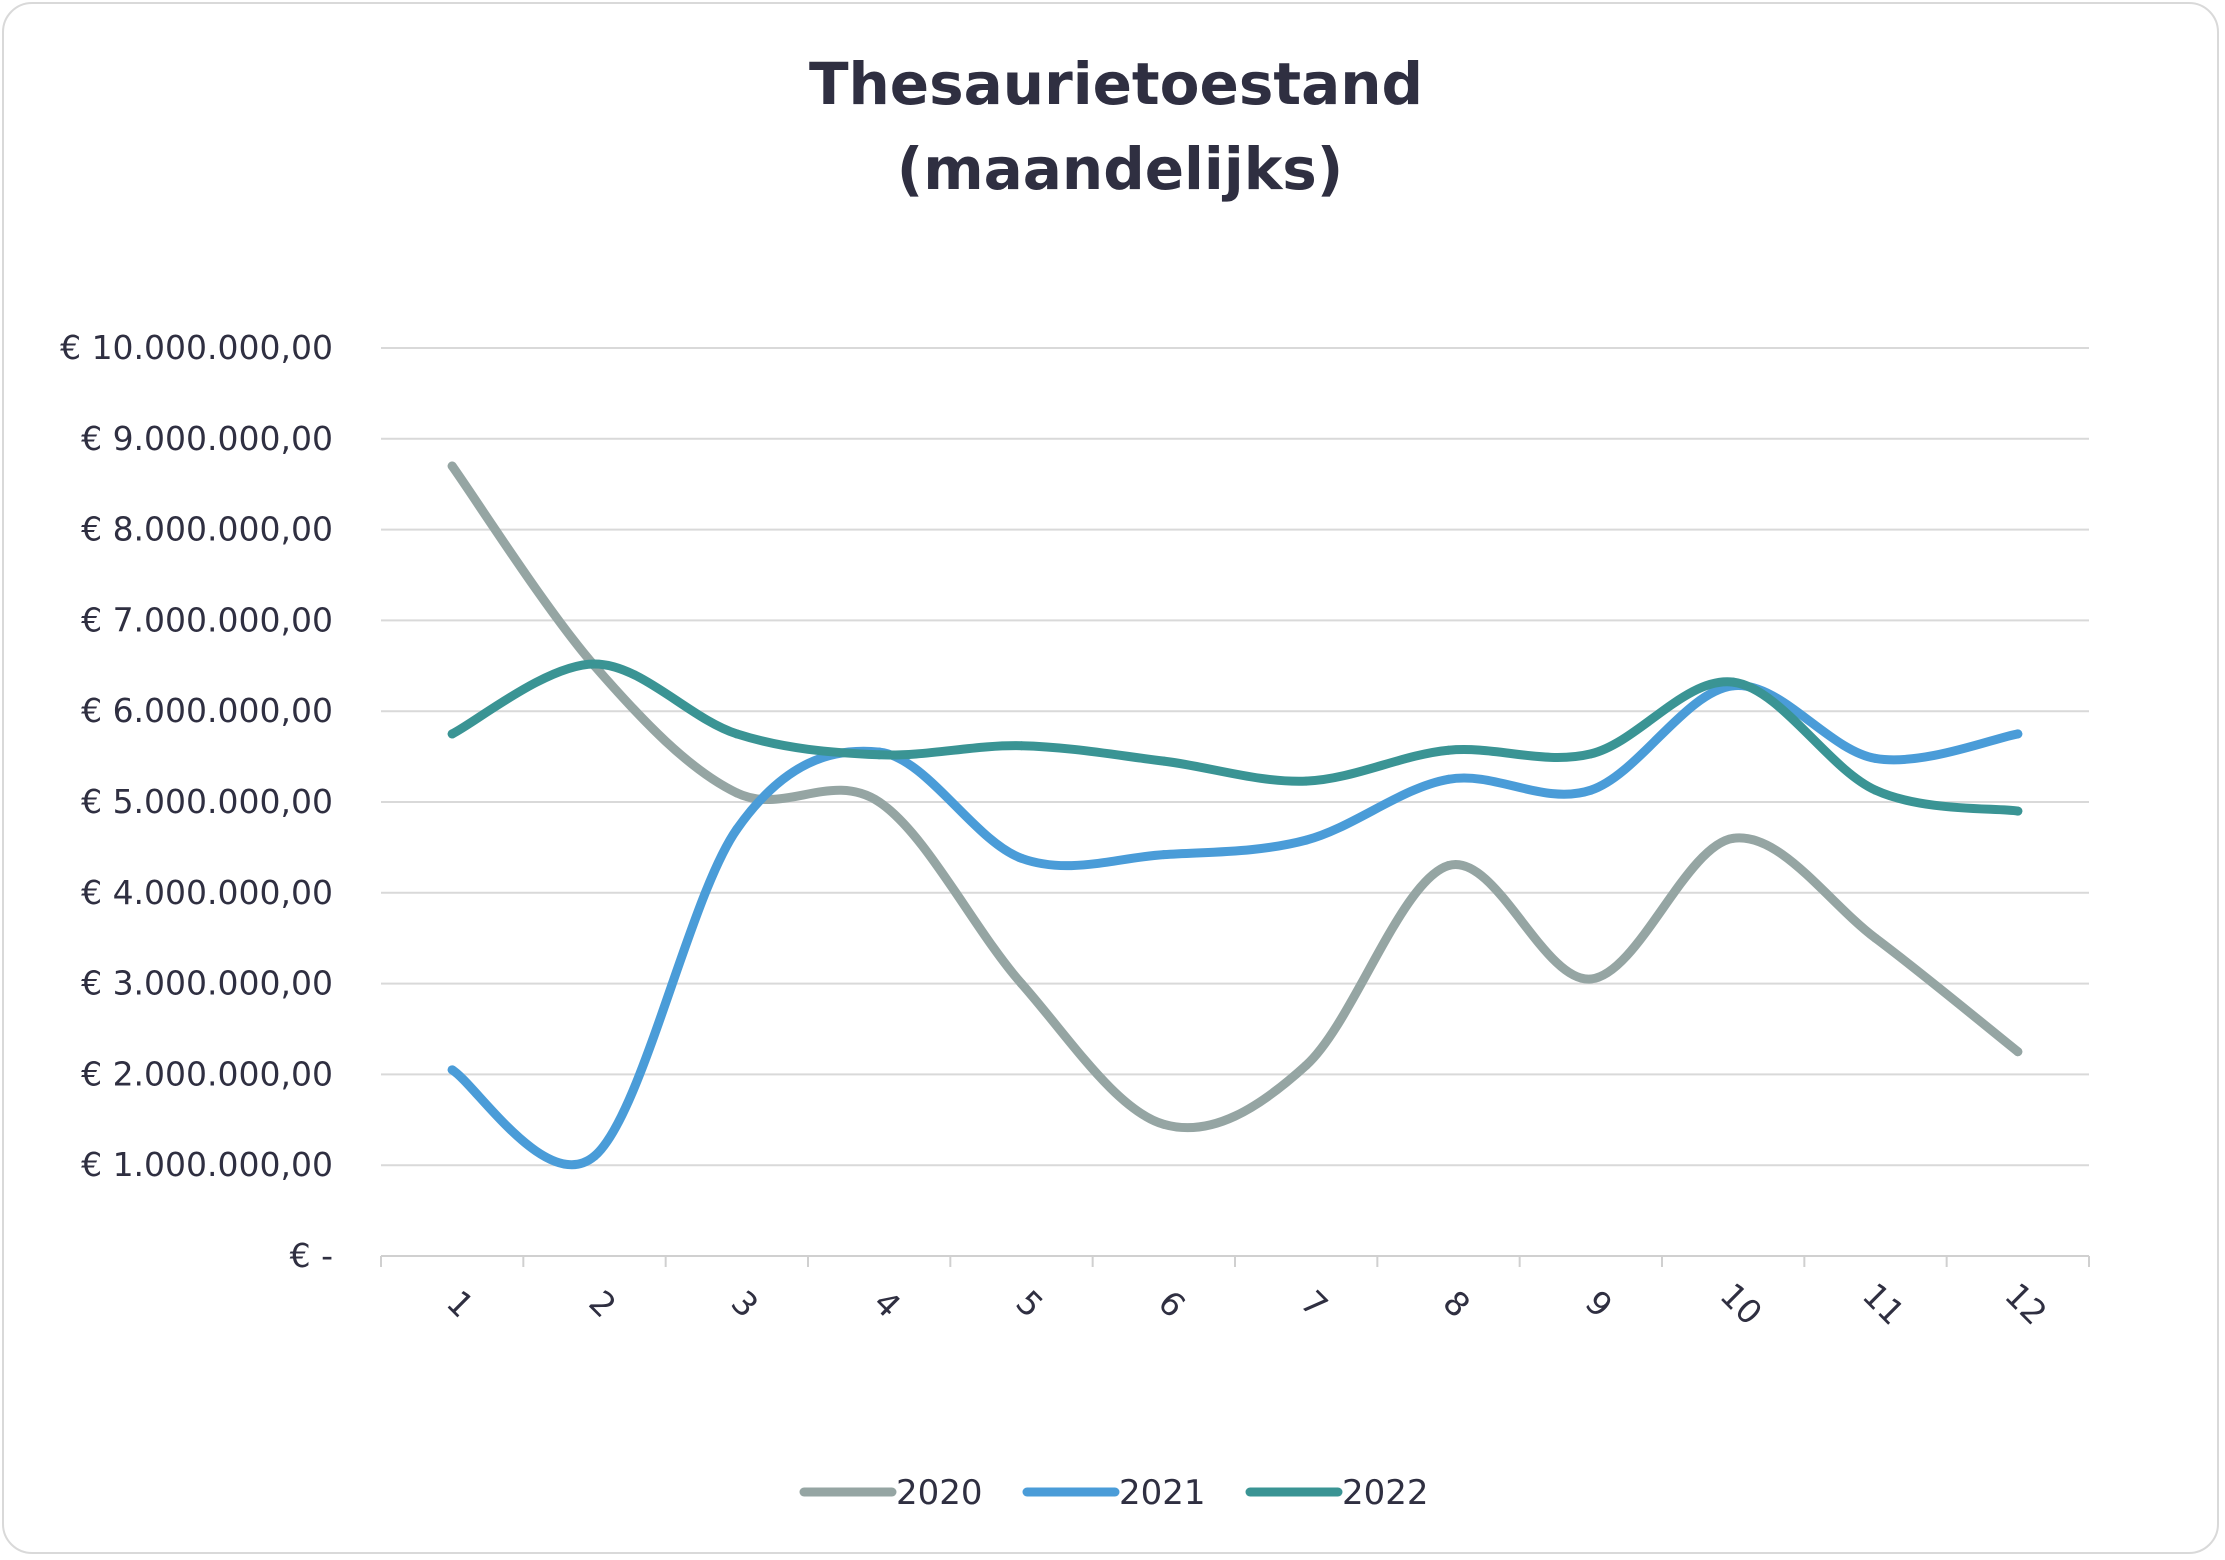 This screenshot has height=1560, width=2225. Describe the element at coordinates (460, 1304) in the screenshot. I see `x-tick-label: 1` at that location.